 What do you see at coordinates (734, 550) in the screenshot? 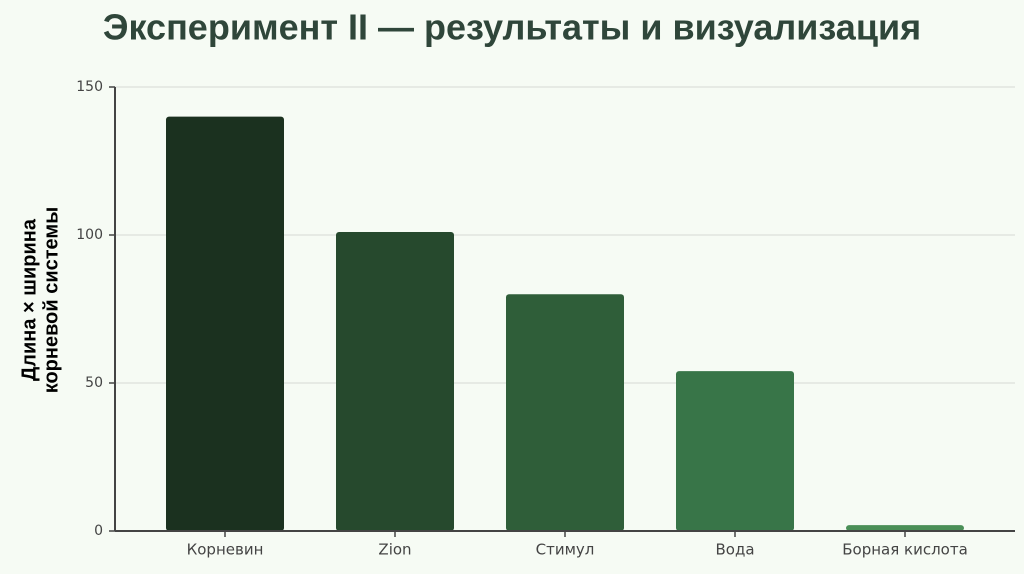
I see `x-tick-label: Вода` at bounding box center [734, 550].